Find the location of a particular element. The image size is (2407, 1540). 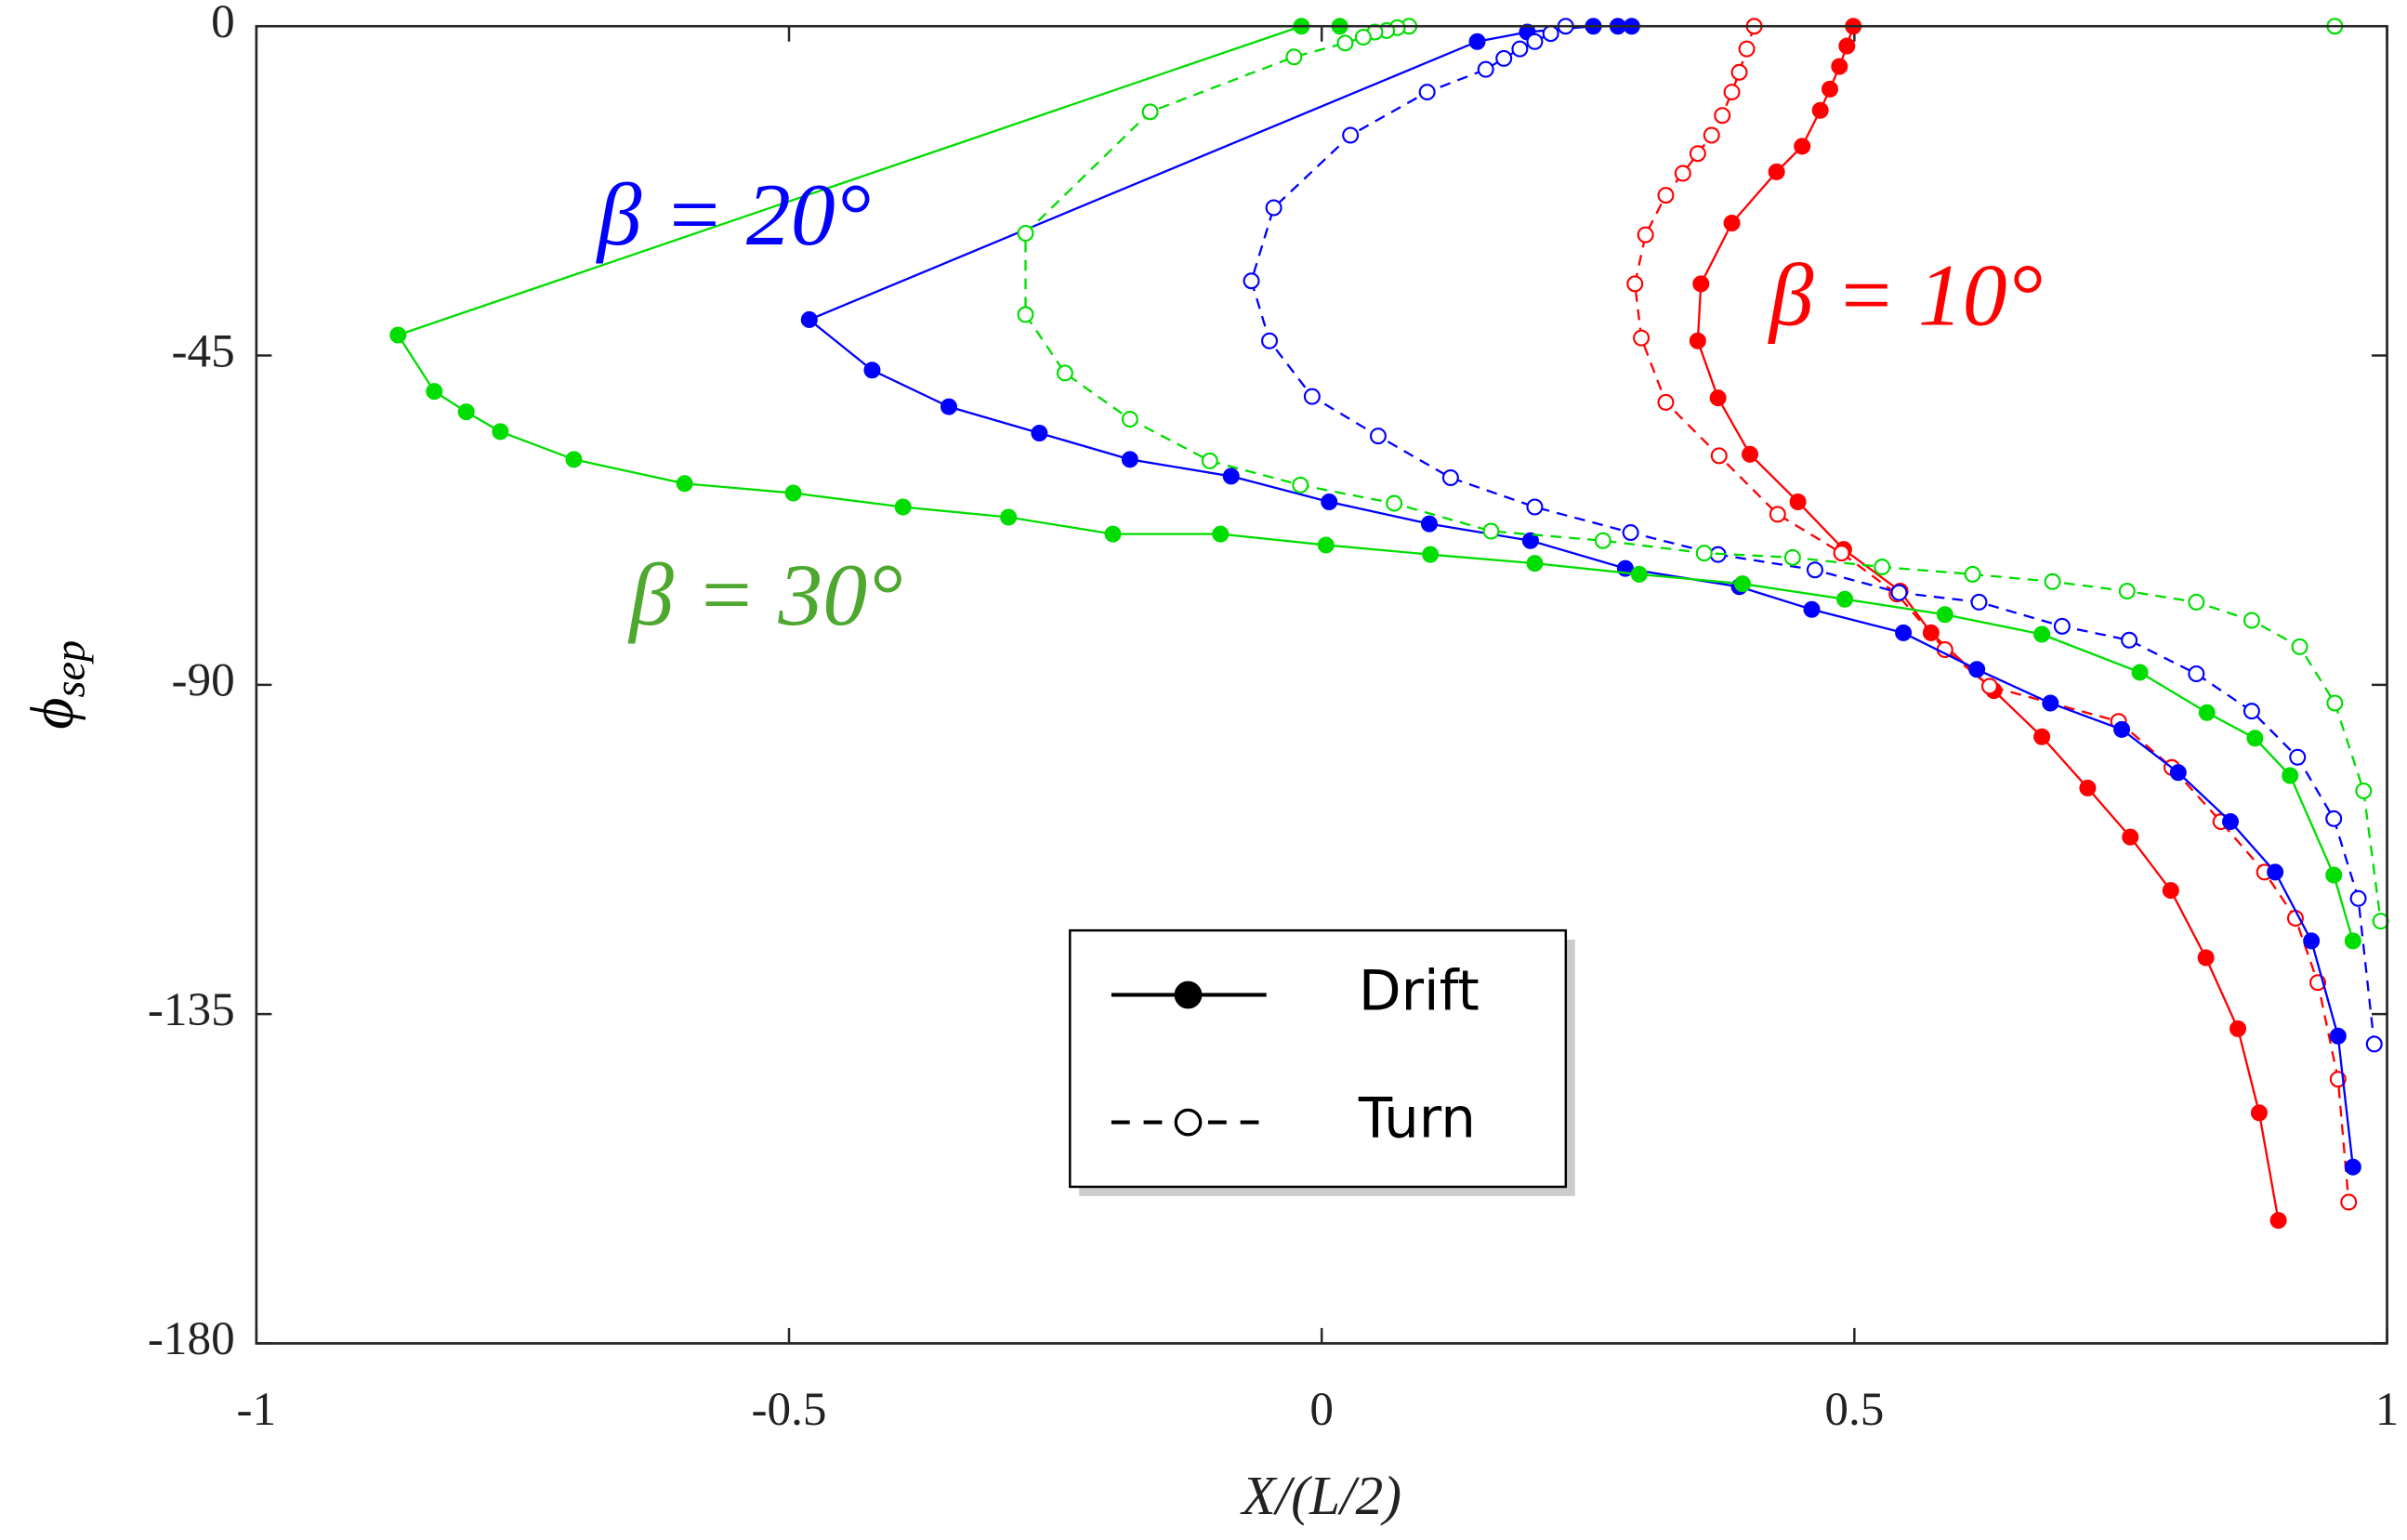

y-tick-label: -45 is located at coordinates (202, 350).